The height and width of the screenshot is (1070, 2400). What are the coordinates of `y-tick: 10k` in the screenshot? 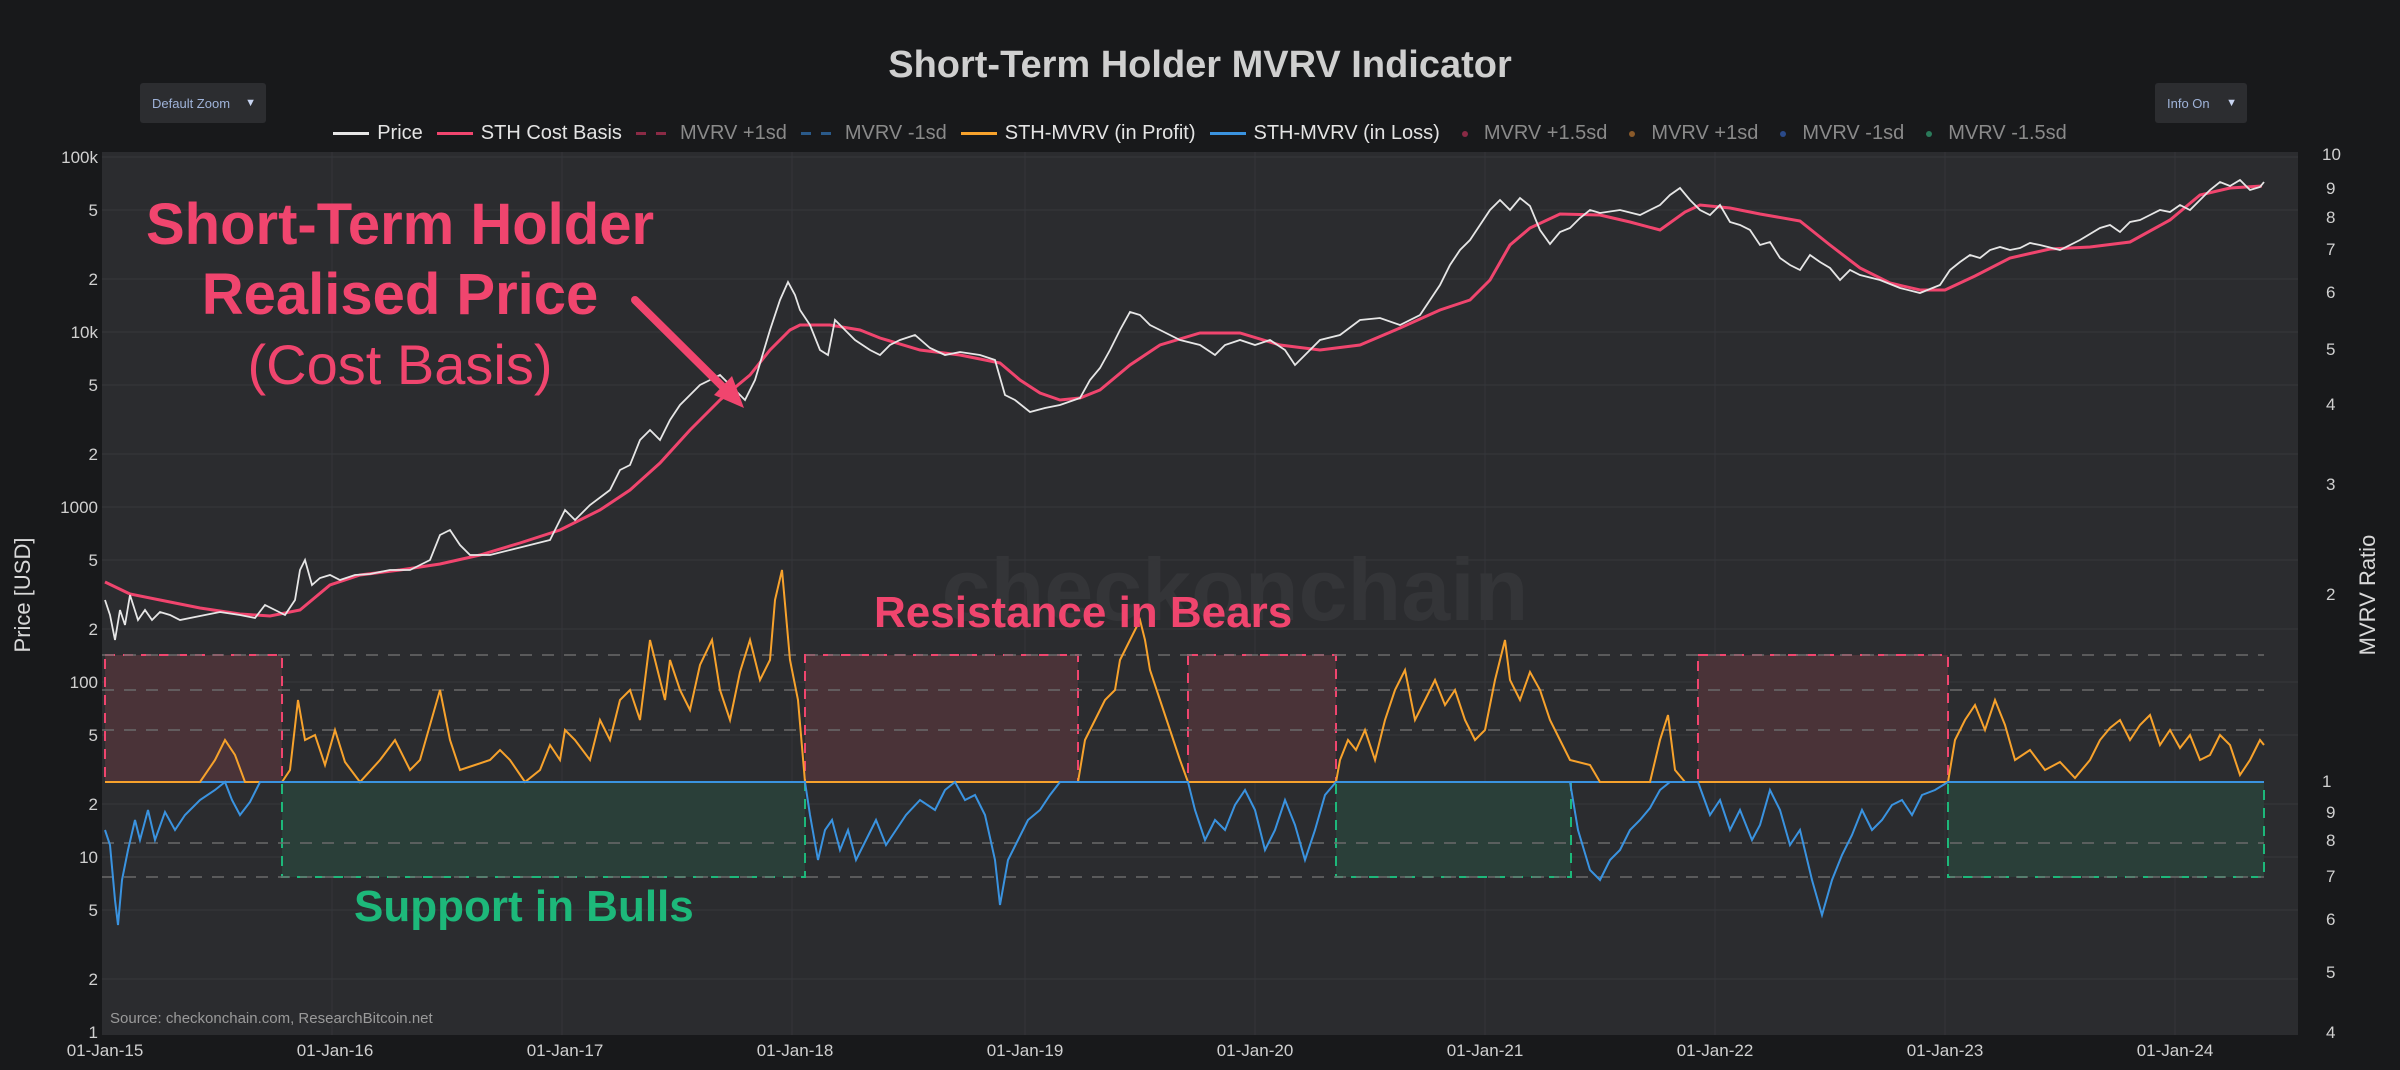 It's located at (85, 332).